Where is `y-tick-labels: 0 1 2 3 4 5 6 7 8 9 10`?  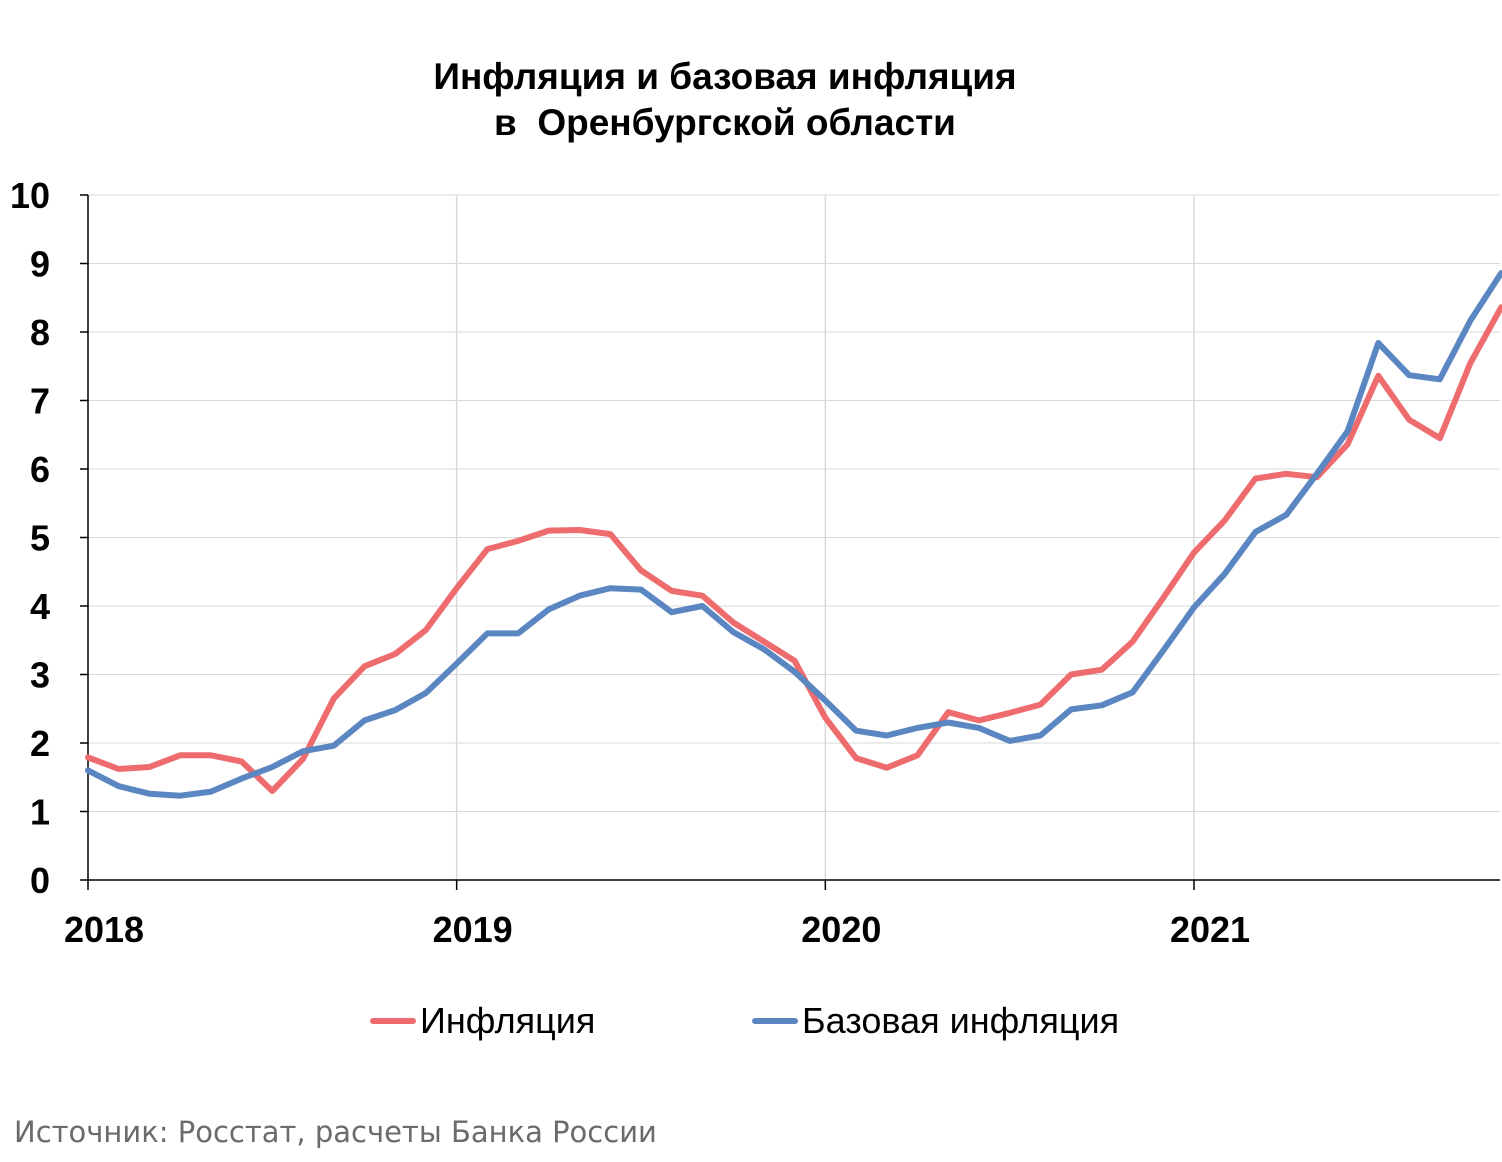
y-tick-labels: 0 1 2 3 4 5 6 7 8 9 10 is located at coordinates (30, 538).